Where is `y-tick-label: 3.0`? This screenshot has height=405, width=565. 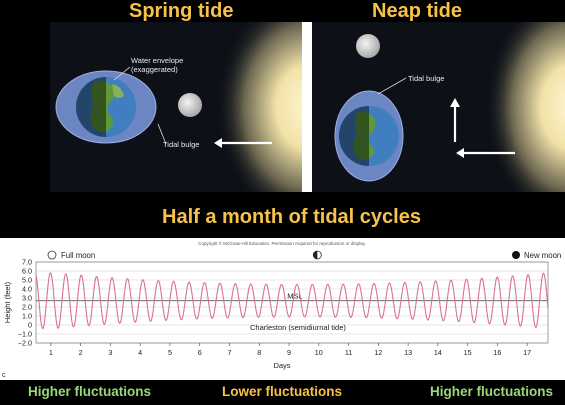
y-tick-label: 3.0 is located at coordinates (27, 298).